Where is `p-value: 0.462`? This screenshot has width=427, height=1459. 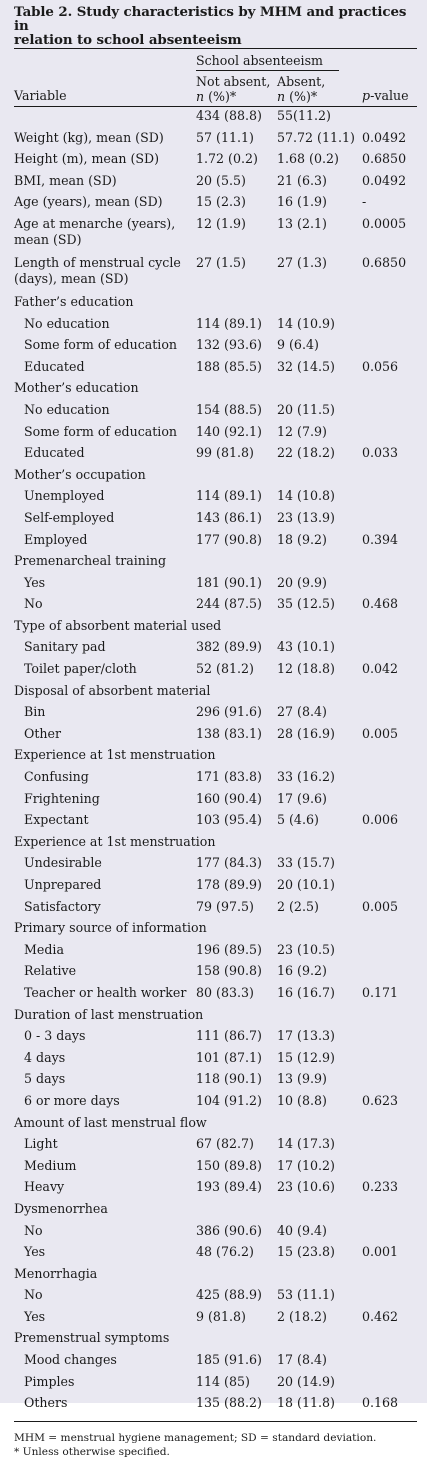
p-value: 0.462 is located at coordinates (380, 1316).